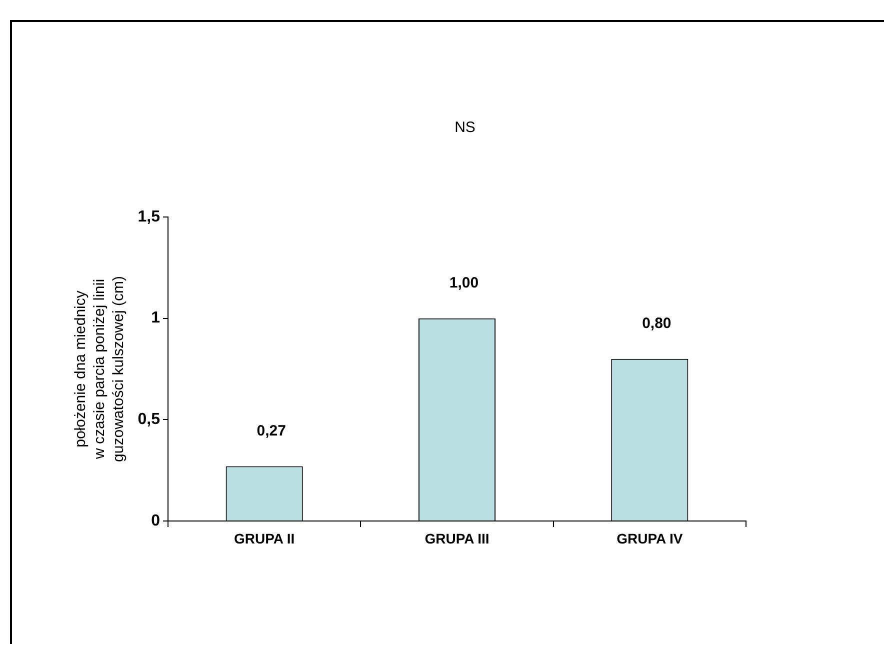 This screenshot has width=887, height=648. Describe the element at coordinates (149, 419) in the screenshot. I see `y-tick-label: 0,5` at that location.